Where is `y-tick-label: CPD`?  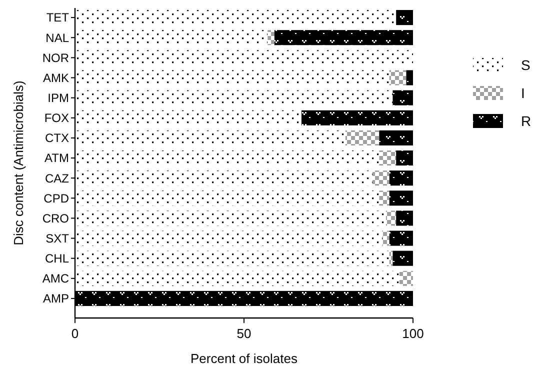 y-tick-label: CPD is located at coordinates (57, 198).